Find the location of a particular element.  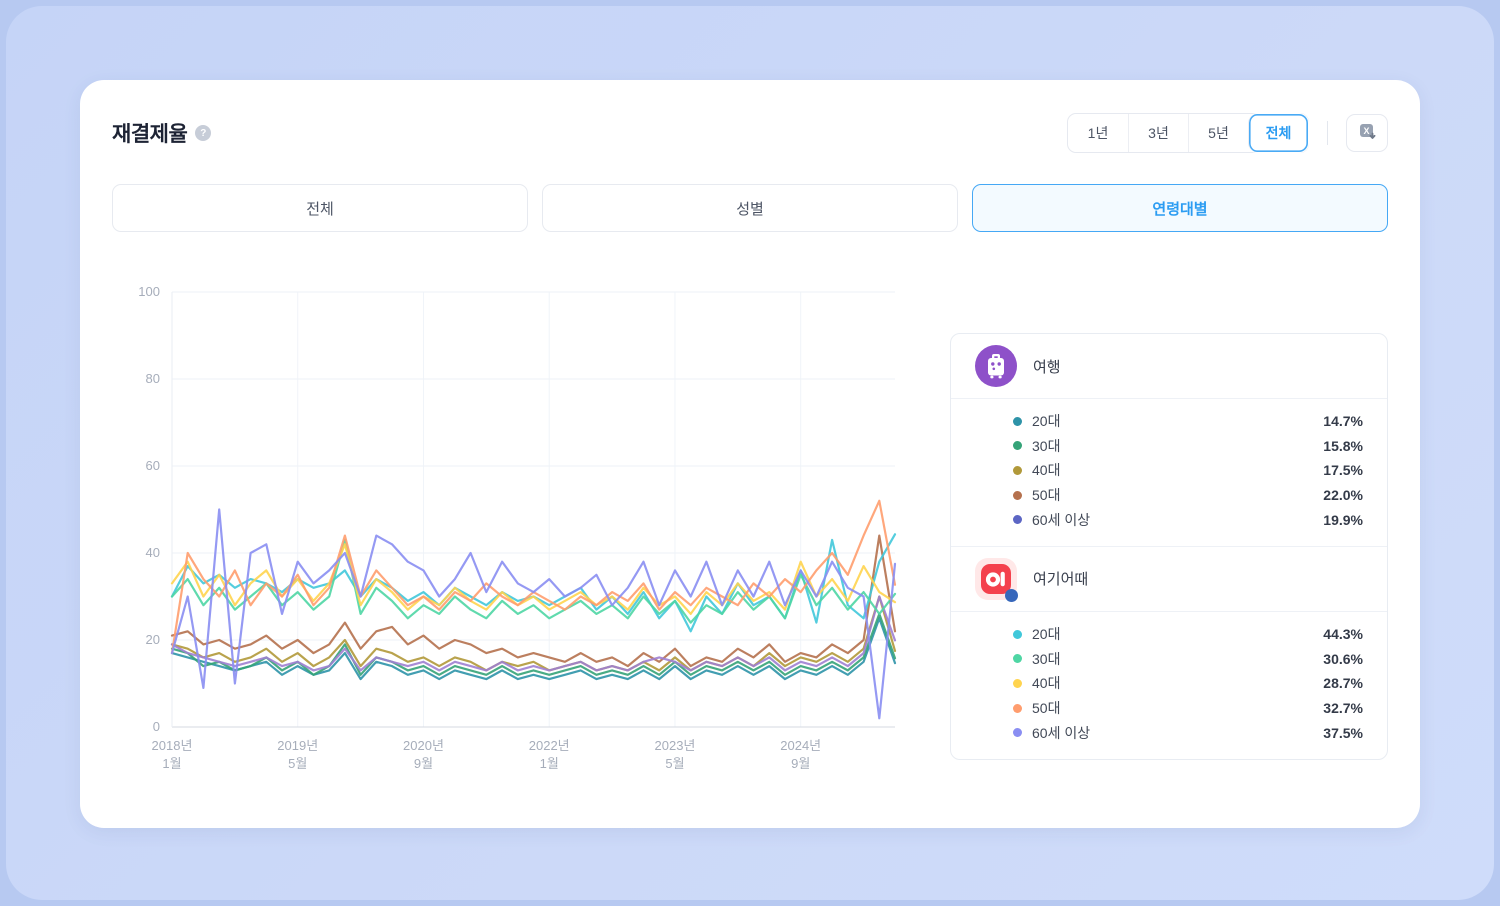

brand-name: 여기어때 is located at coordinates (1061, 580).